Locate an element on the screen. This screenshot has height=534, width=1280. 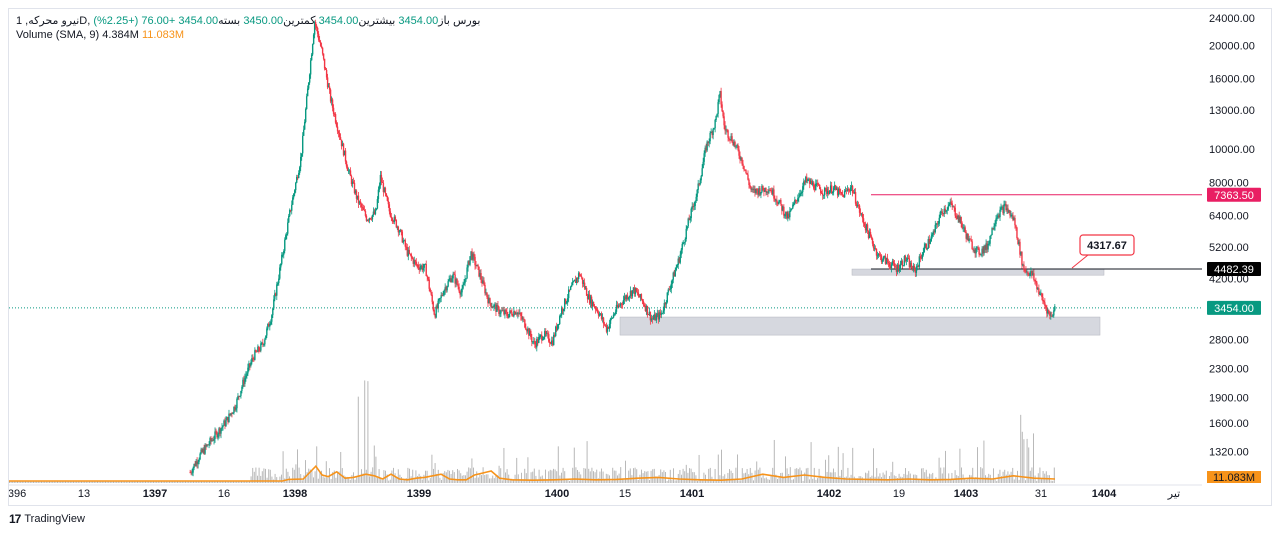
legend-symbol: نیرو محرکه, 1D, بورس is located at coordinates (248, 21).